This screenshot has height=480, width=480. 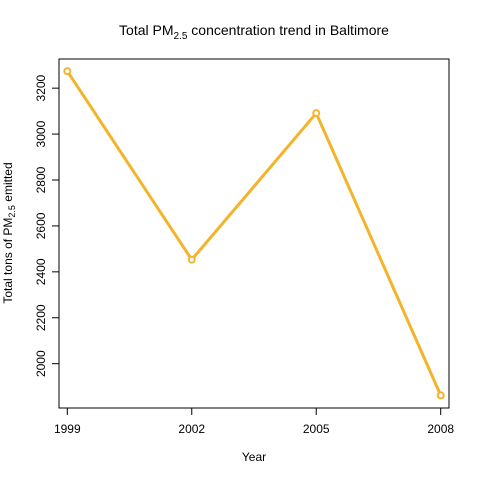 What do you see at coordinates (316, 429) in the screenshot?
I see `x-tick-label: 2005` at bounding box center [316, 429].